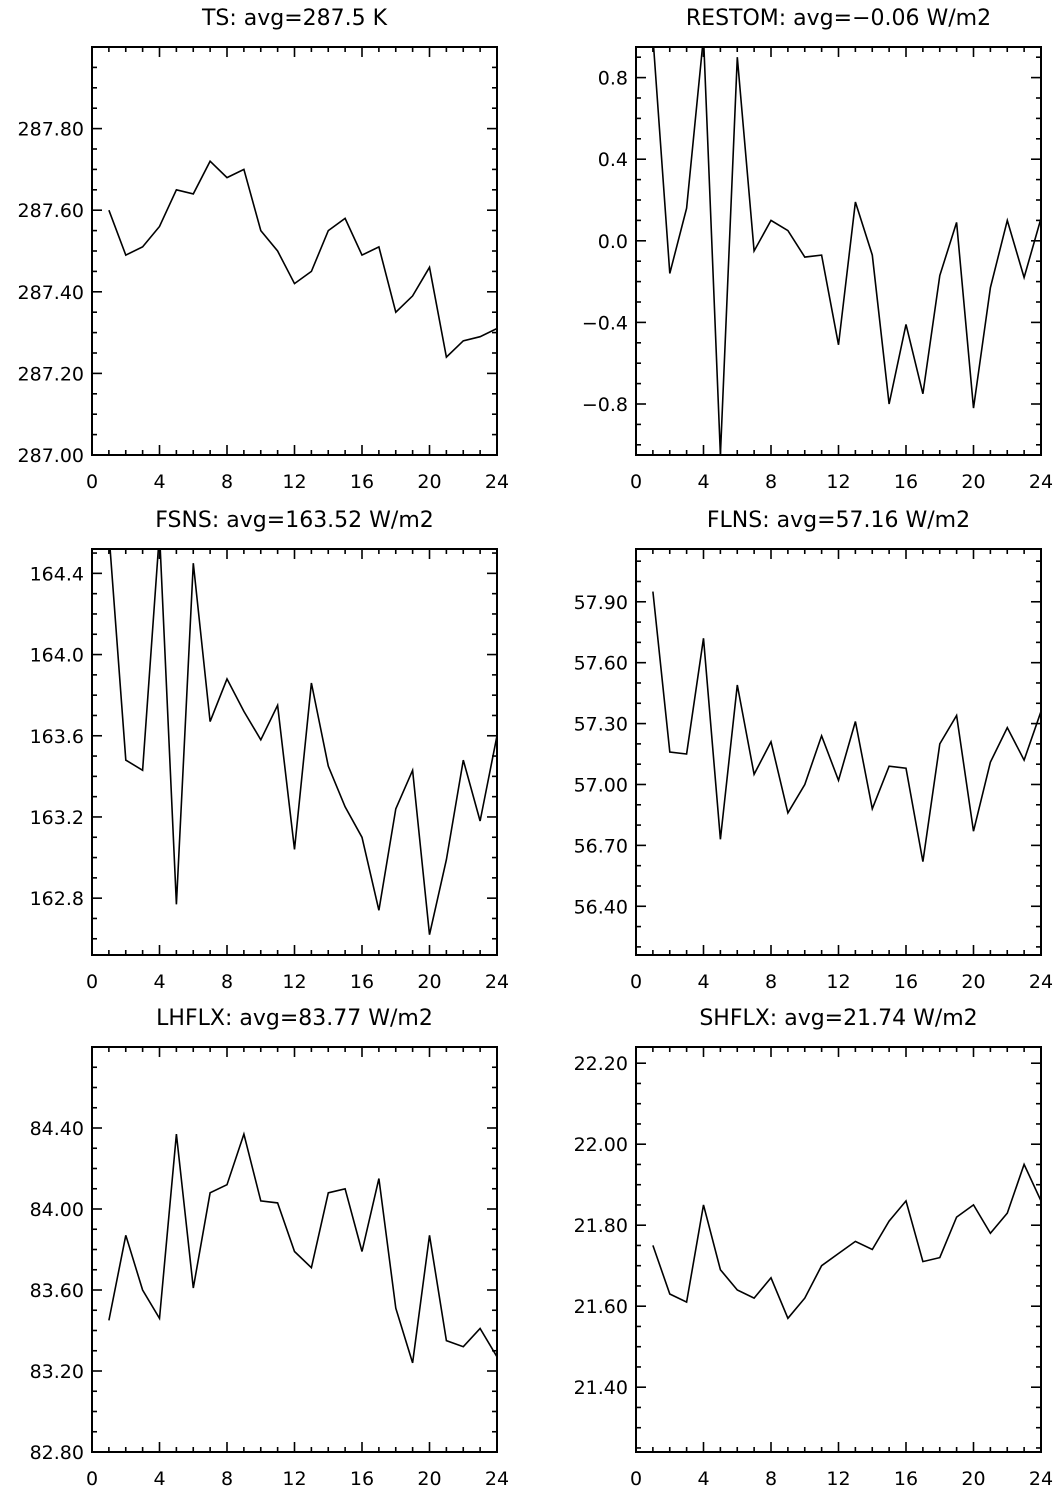 This screenshot has width=1054, height=1494. I want to click on y-tick-label: 287.00, so click(51, 456).